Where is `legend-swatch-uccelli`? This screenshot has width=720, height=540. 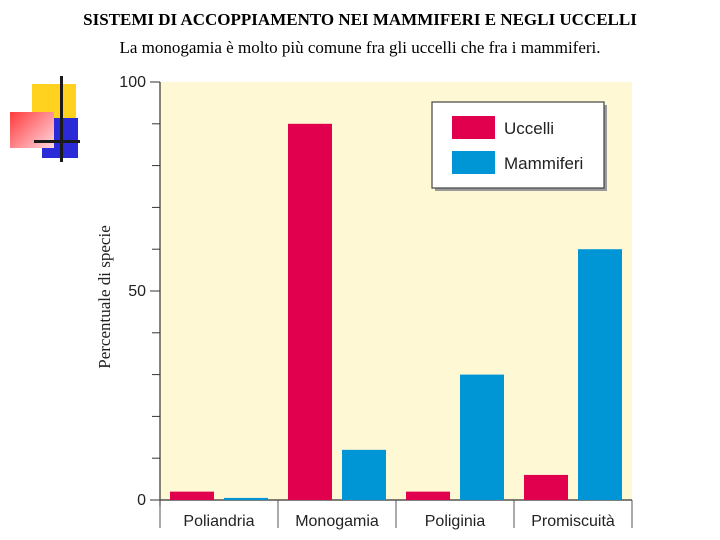 legend-swatch-uccelli is located at coordinates (473, 127).